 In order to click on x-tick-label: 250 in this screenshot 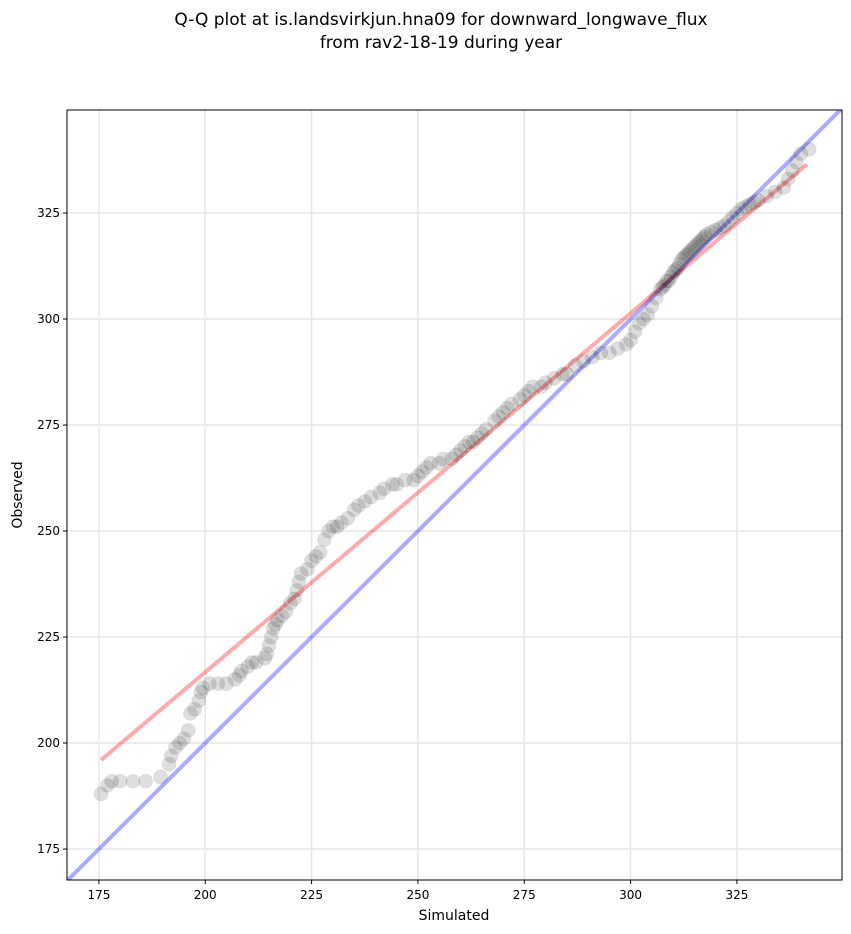, I will do `click(417, 895)`.